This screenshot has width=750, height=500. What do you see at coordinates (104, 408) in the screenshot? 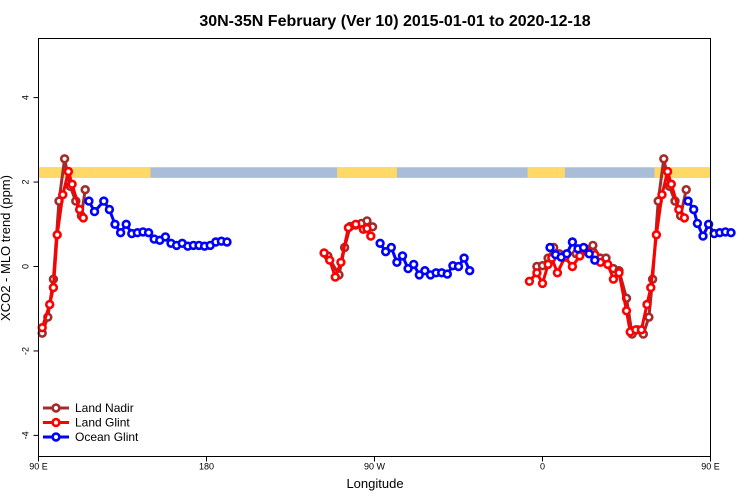
I see `legend-label-land-nadir: Land Nadir` at bounding box center [104, 408].